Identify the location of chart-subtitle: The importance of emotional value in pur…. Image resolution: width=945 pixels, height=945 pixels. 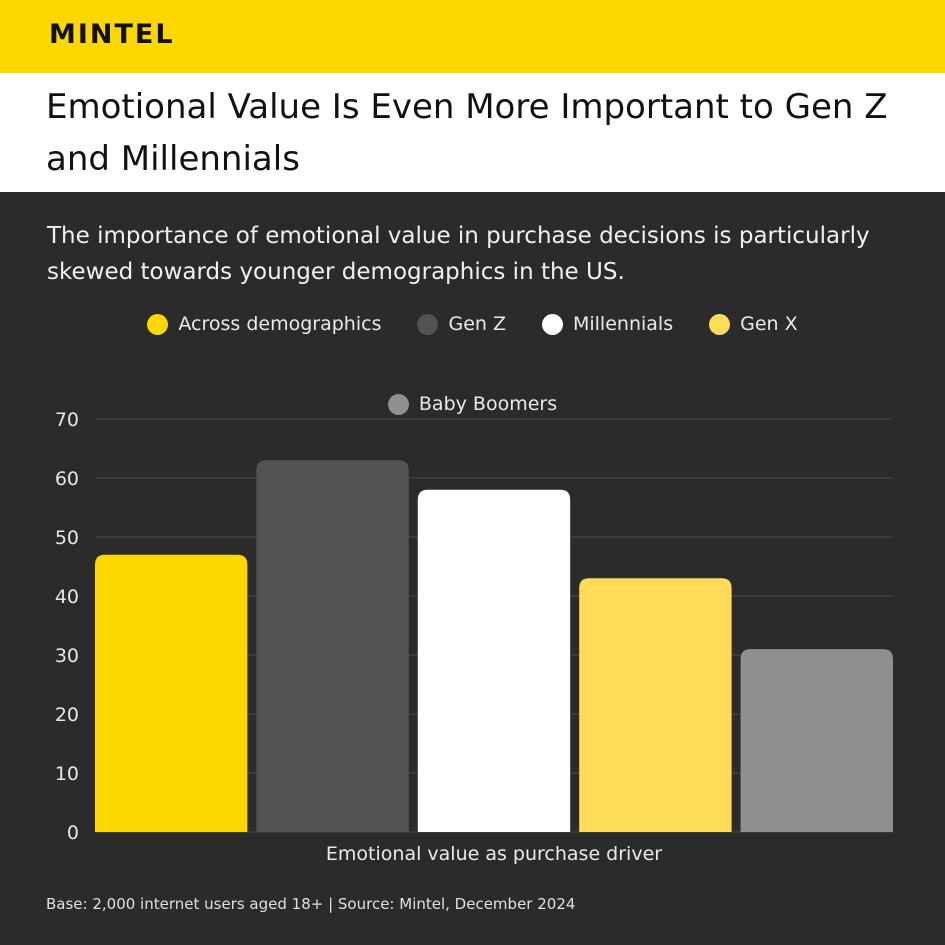
(458, 254).